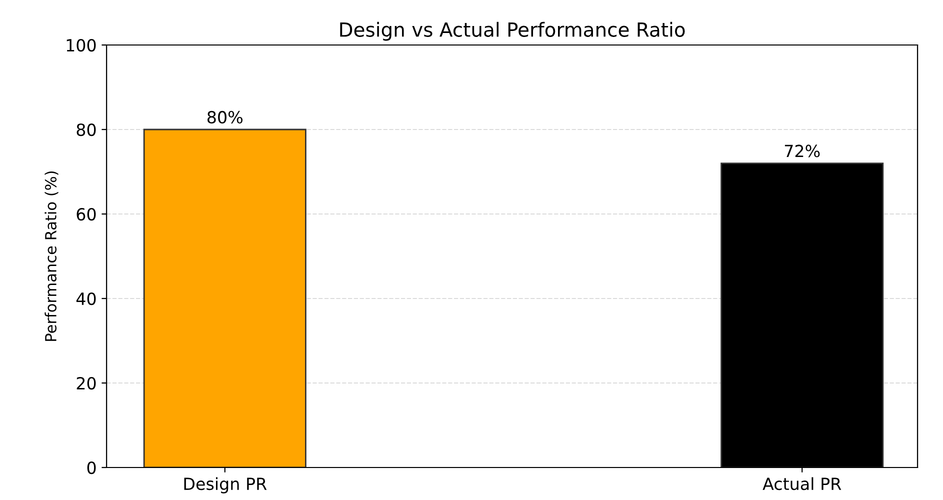 The height and width of the screenshot is (500, 943). Describe the element at coordinates (51, 256) in the screenshot. I see `y-axis-title: Performance Ratio (%)` at that location.